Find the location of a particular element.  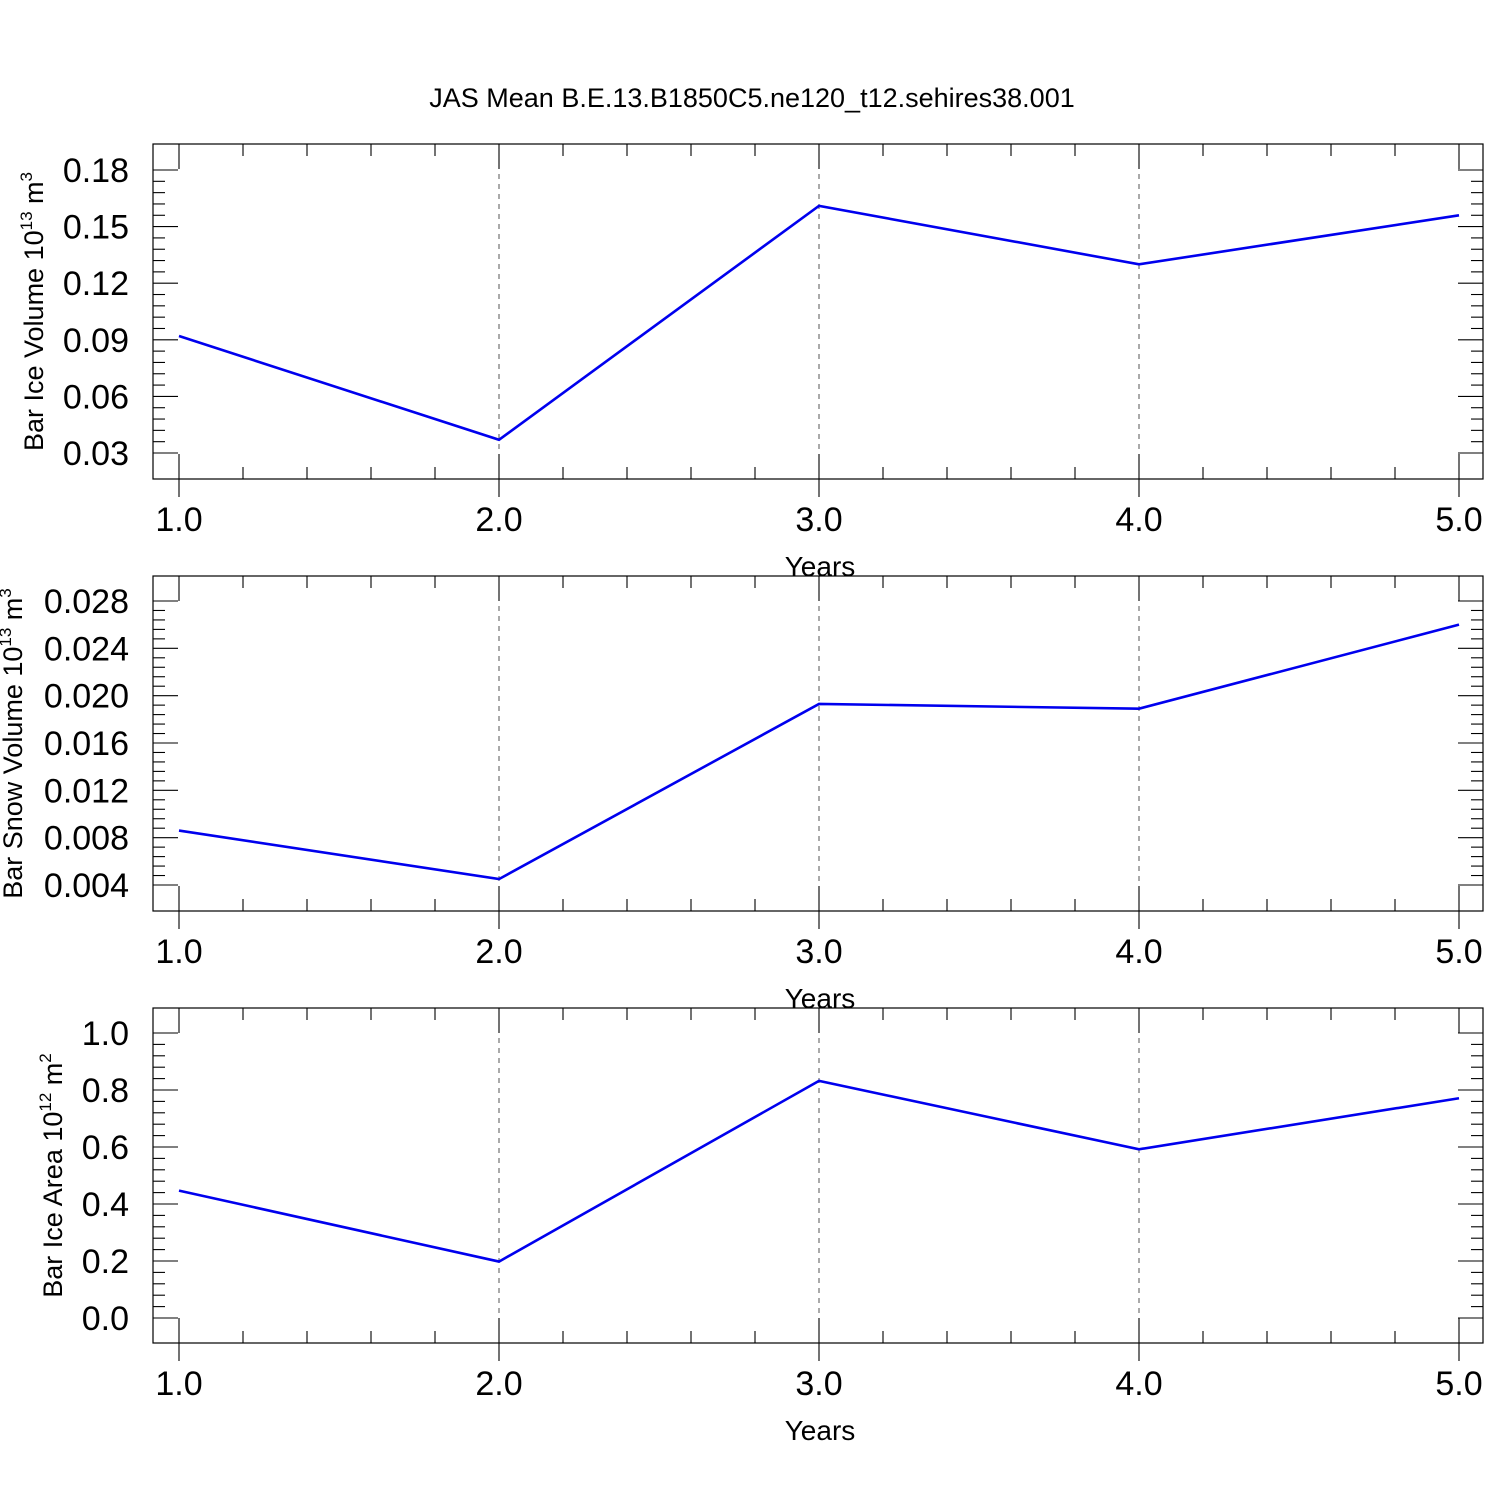

y-axis-label-exp2: 2 is located at coordinates (45, 1057).